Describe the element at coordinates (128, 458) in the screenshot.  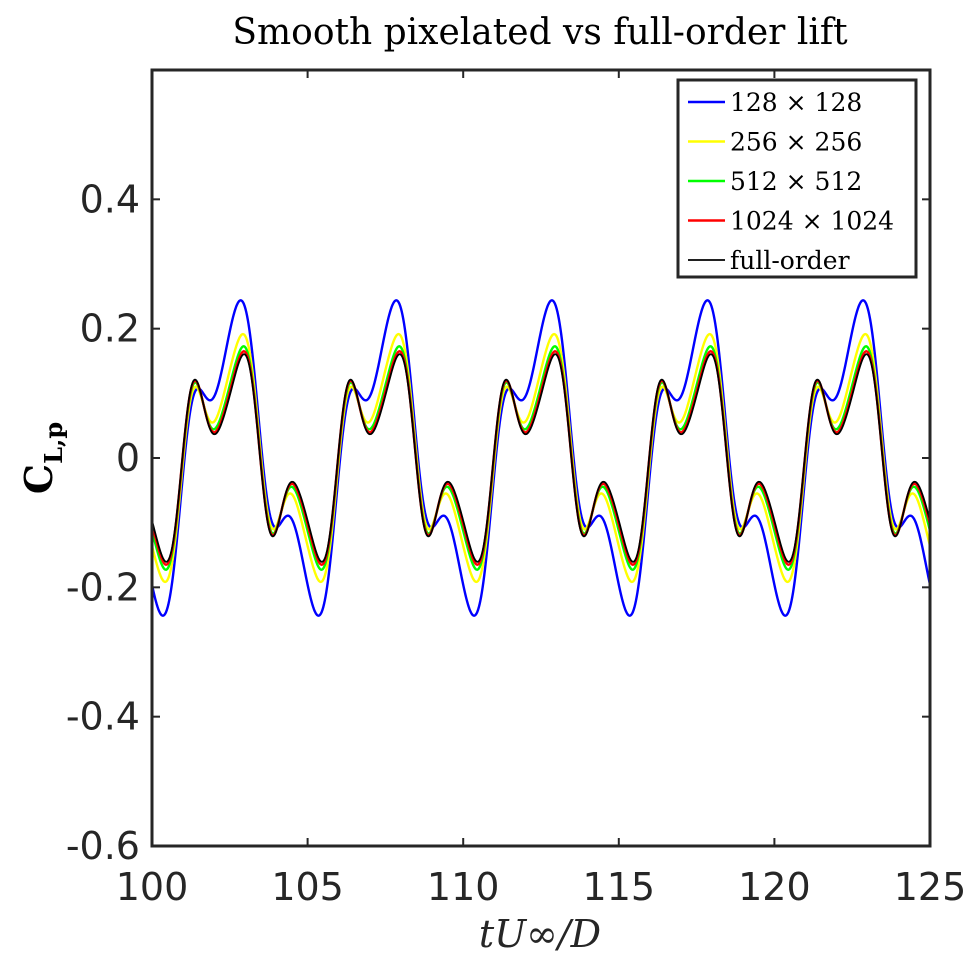
I see `y-tick-label: 0` at that location.